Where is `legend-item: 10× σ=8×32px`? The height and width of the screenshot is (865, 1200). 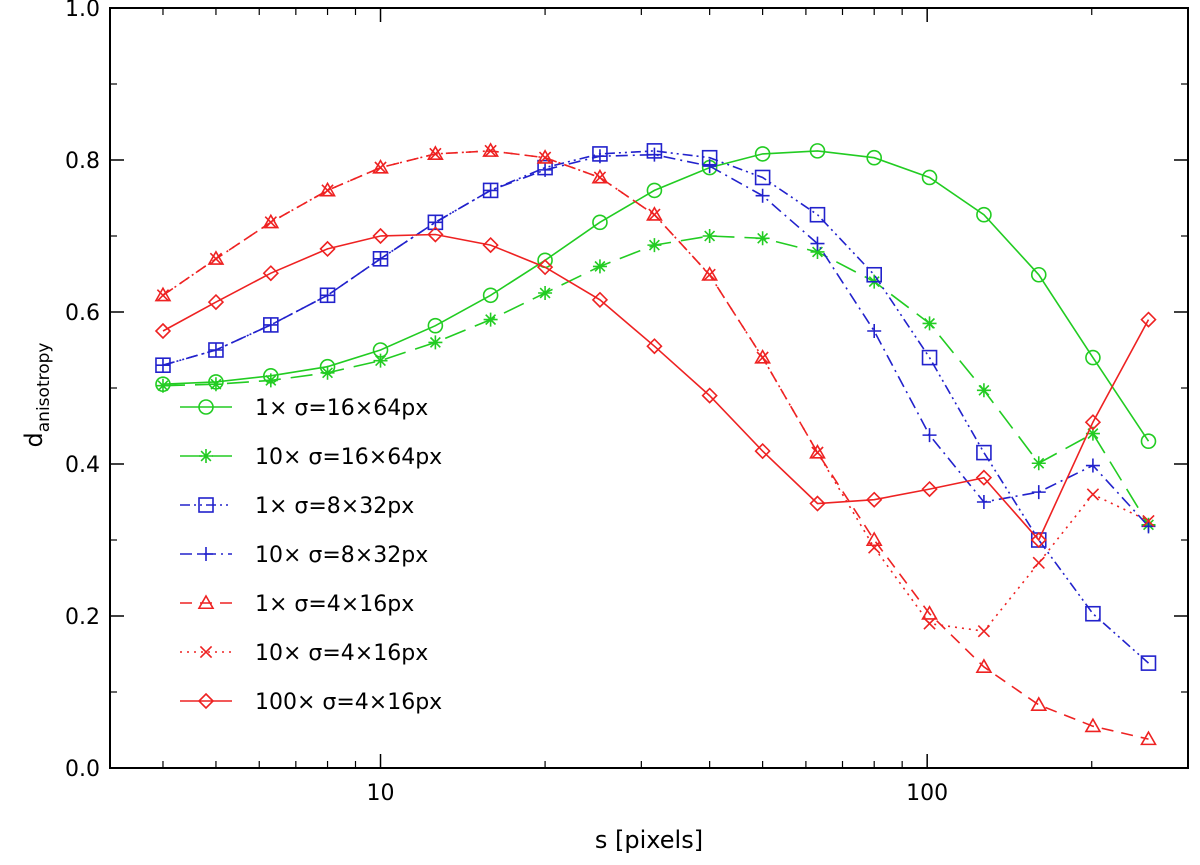 legend-item: 10× σ=8×32px is located at coordinates (304, 555).